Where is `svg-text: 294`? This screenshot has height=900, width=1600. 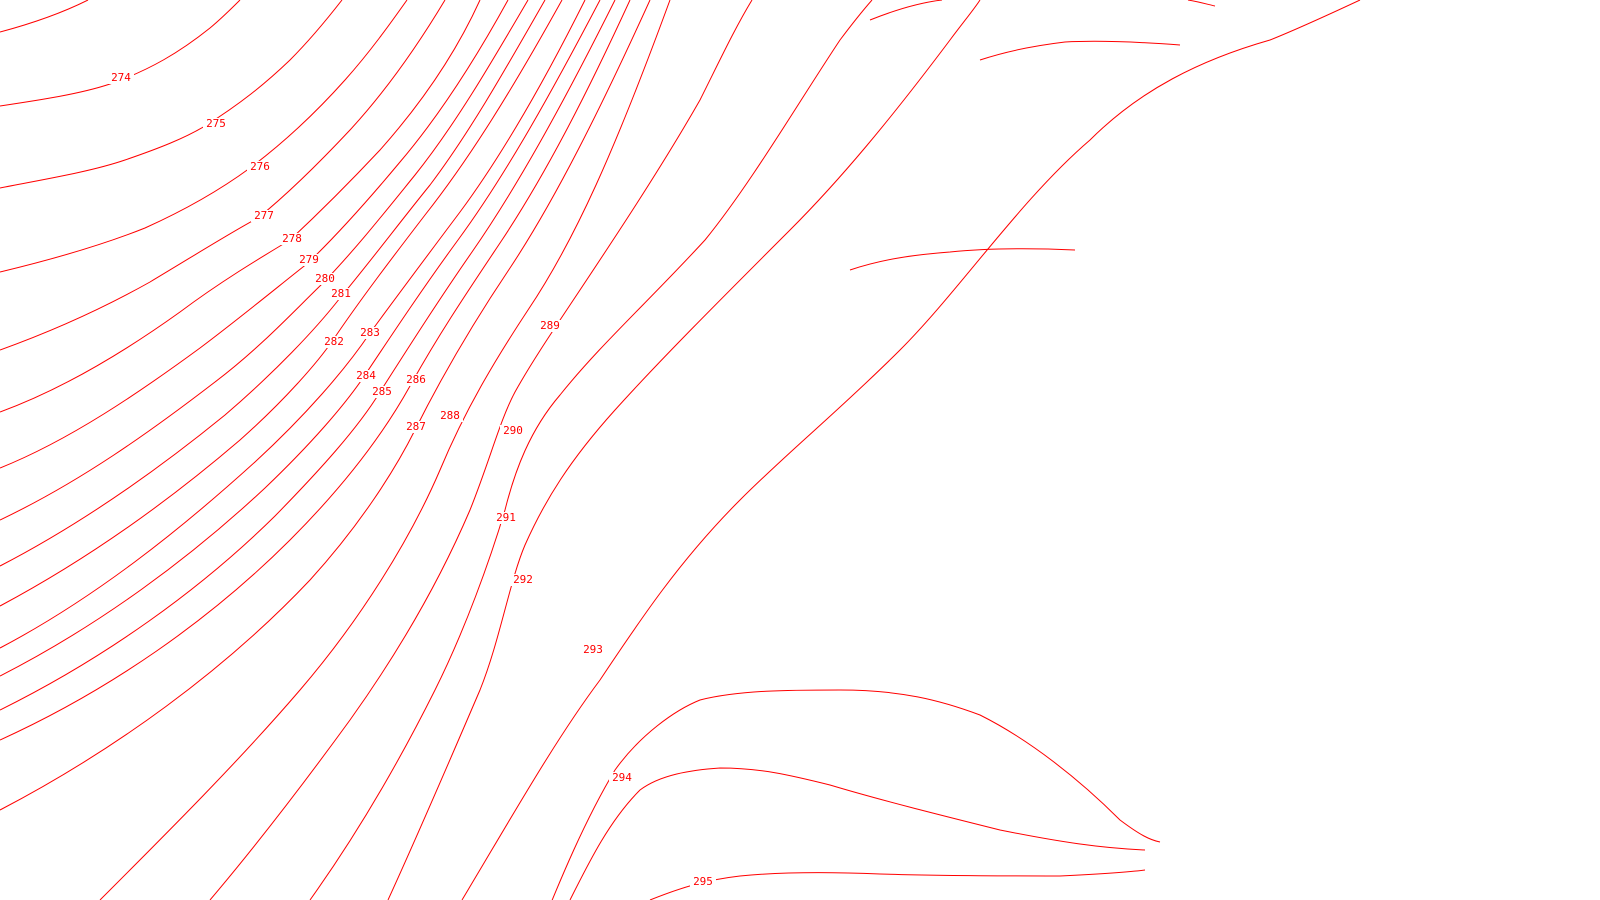
svg-text: 294 is located at coordinates (622, 777).